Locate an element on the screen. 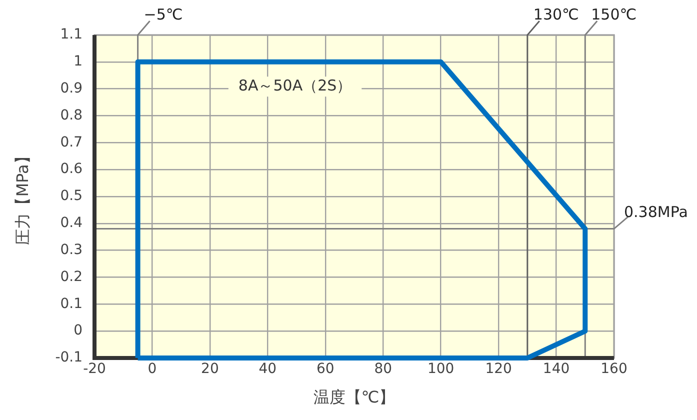  x-tick-label: 140 is located at coordinates (556, 369).